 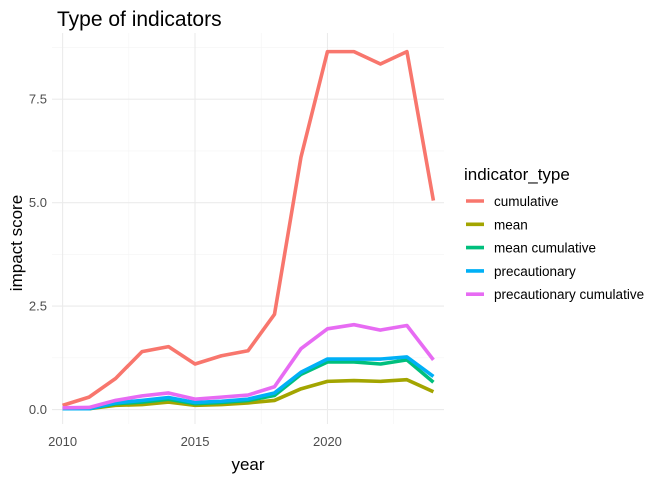 What do you see at coordinates (16, 243) in the screenshot?
I see `y-axis-title: impact score` at bounding box center [16, 243].